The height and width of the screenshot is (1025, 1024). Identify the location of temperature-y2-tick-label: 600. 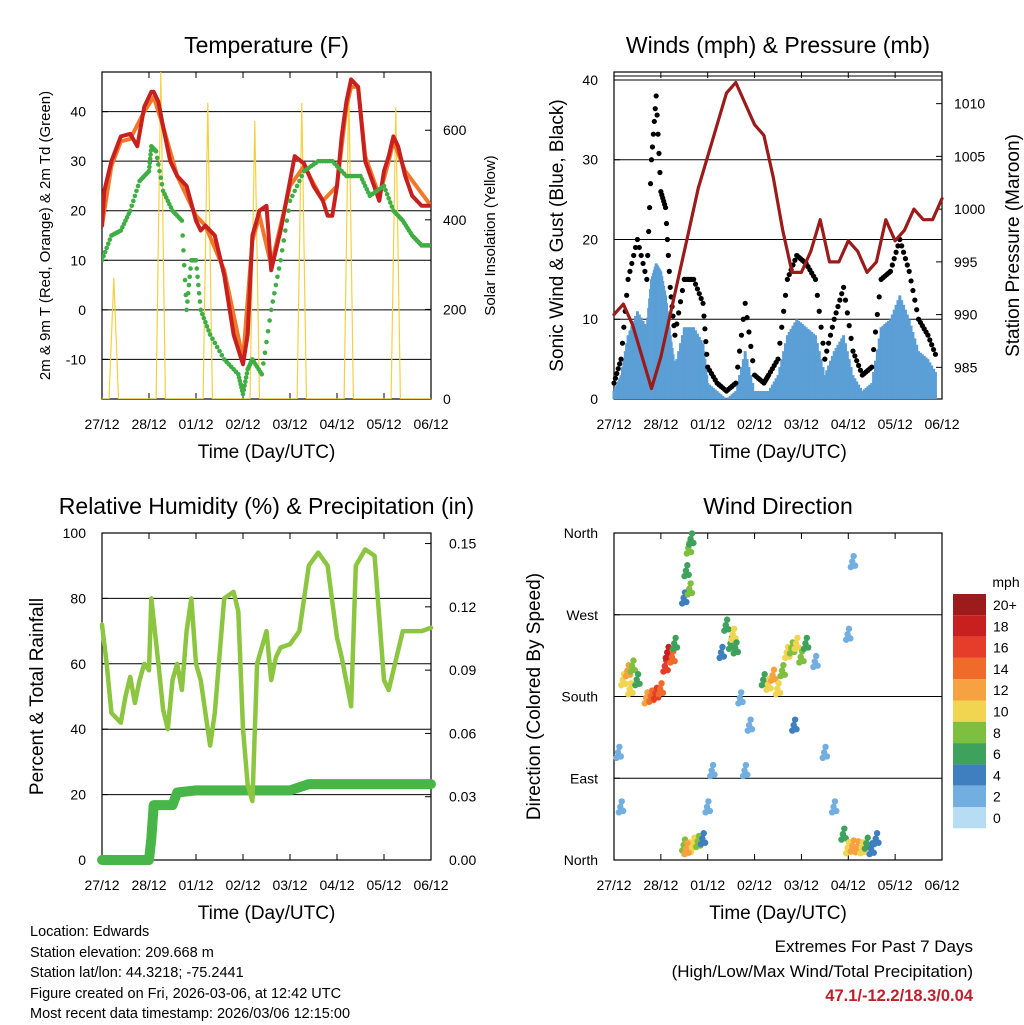
(455, 130).